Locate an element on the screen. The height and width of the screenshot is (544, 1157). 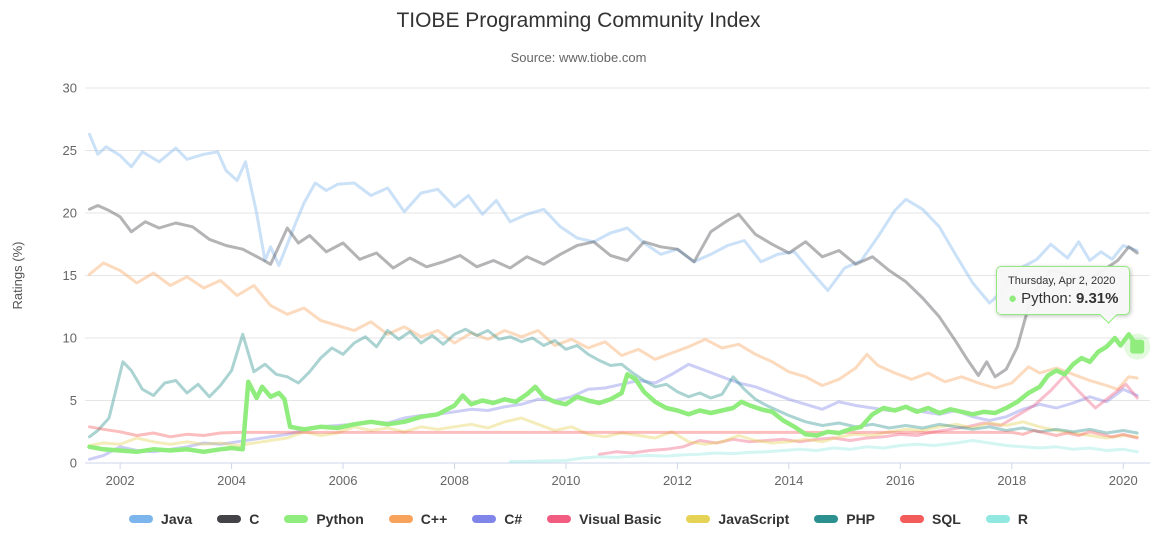
x-tick-label-2016: 2016 is located at coordinates (900, 480).